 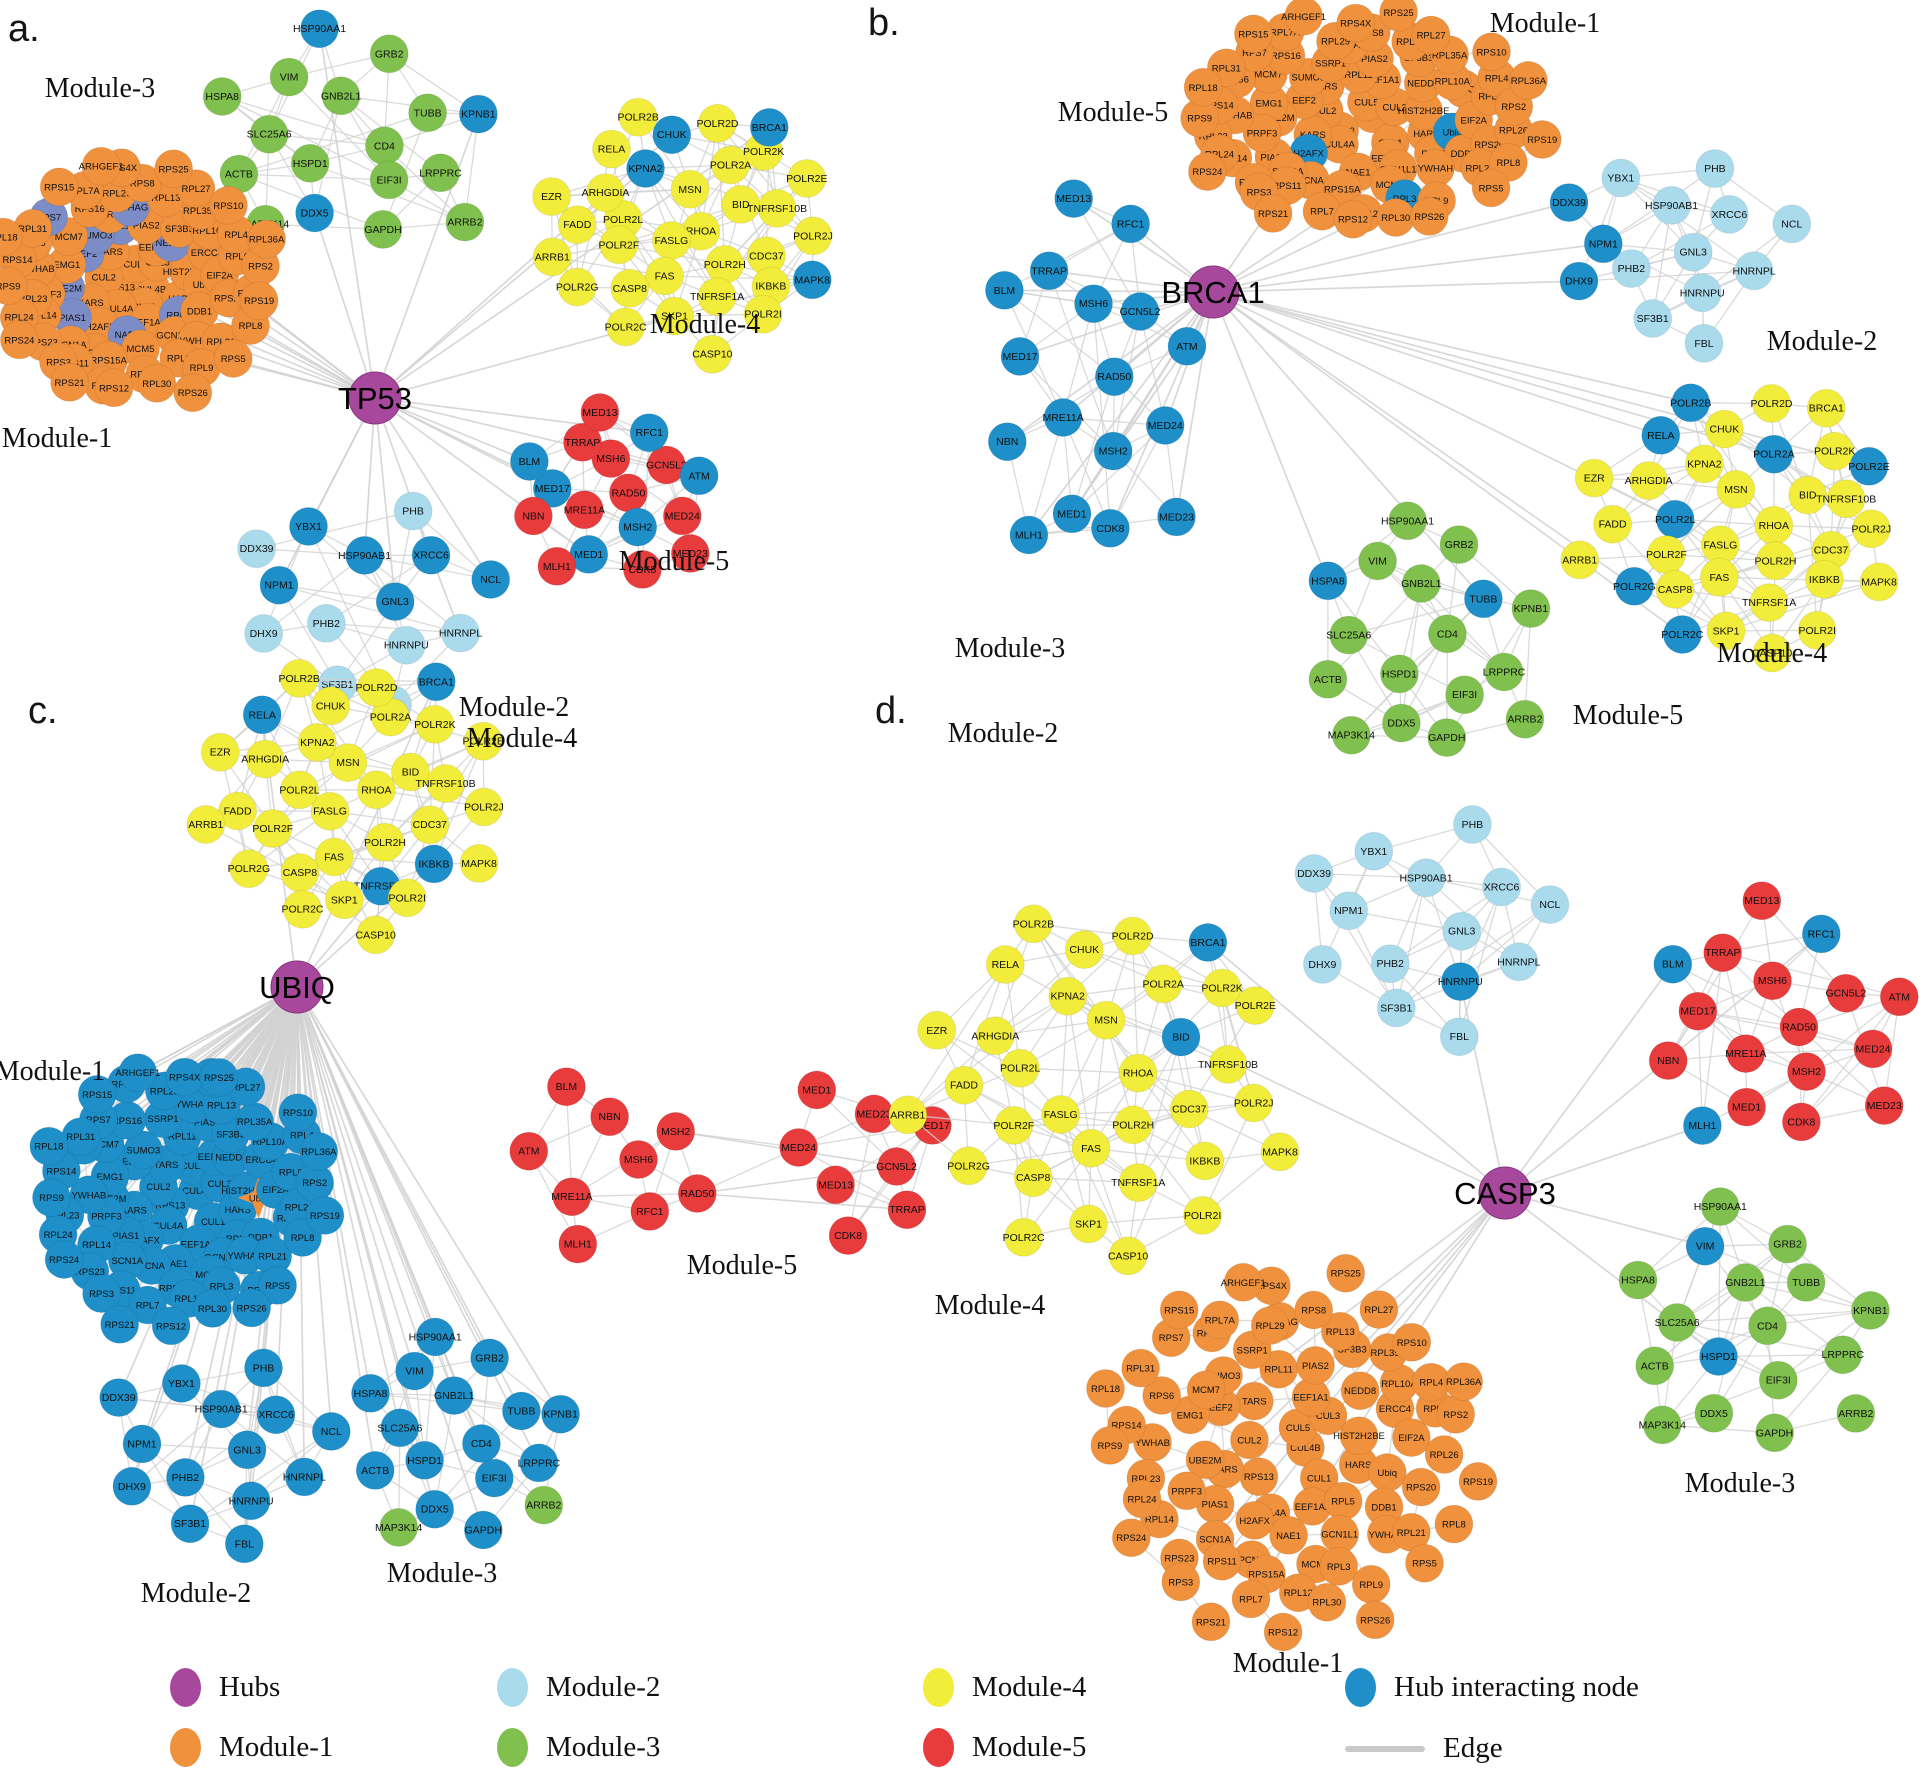 What do you see at coordinates (1491, 52) in the screenshot?
I see `gene-node-label: RPS10` at bounding box center [1491, 52].